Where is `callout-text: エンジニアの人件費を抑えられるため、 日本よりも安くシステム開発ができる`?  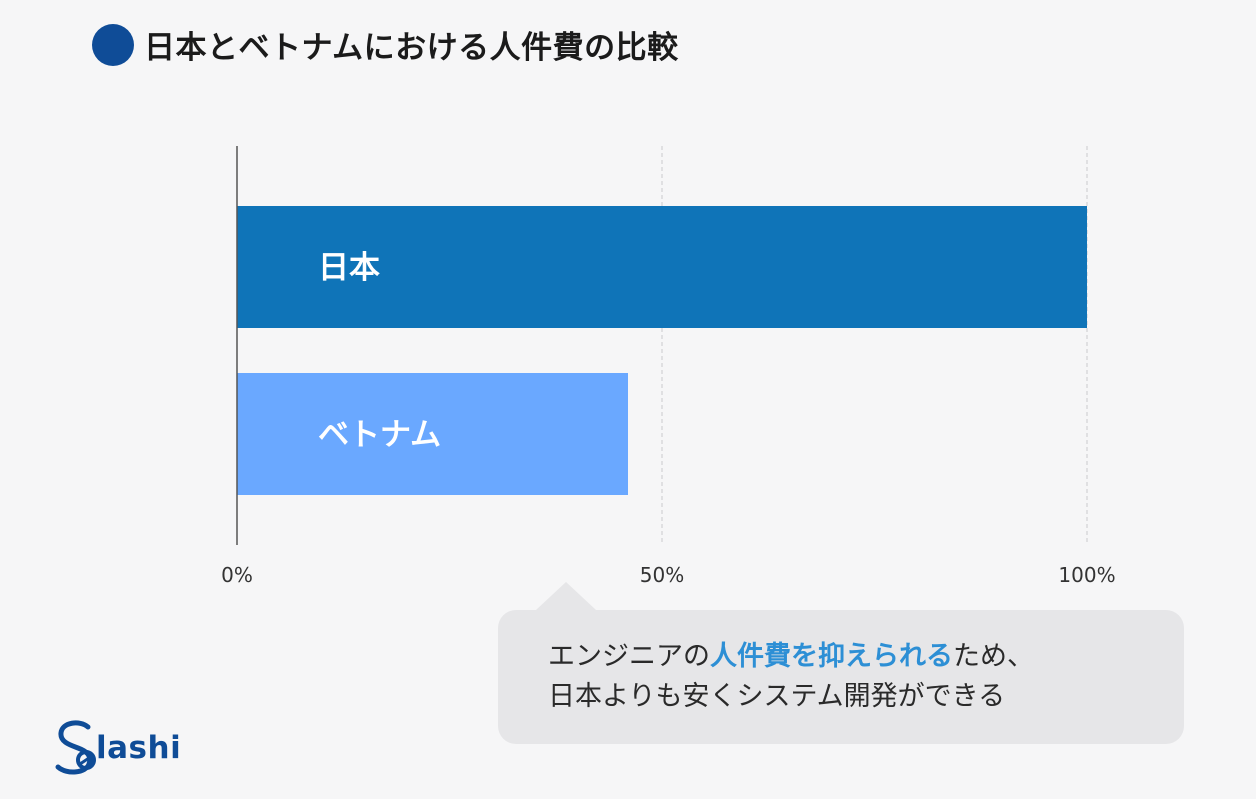 callout-text: エンジニアの人件費を抑えられるため、 日本よりも安くシステム開発ができる is located at coordinates (791, 677).